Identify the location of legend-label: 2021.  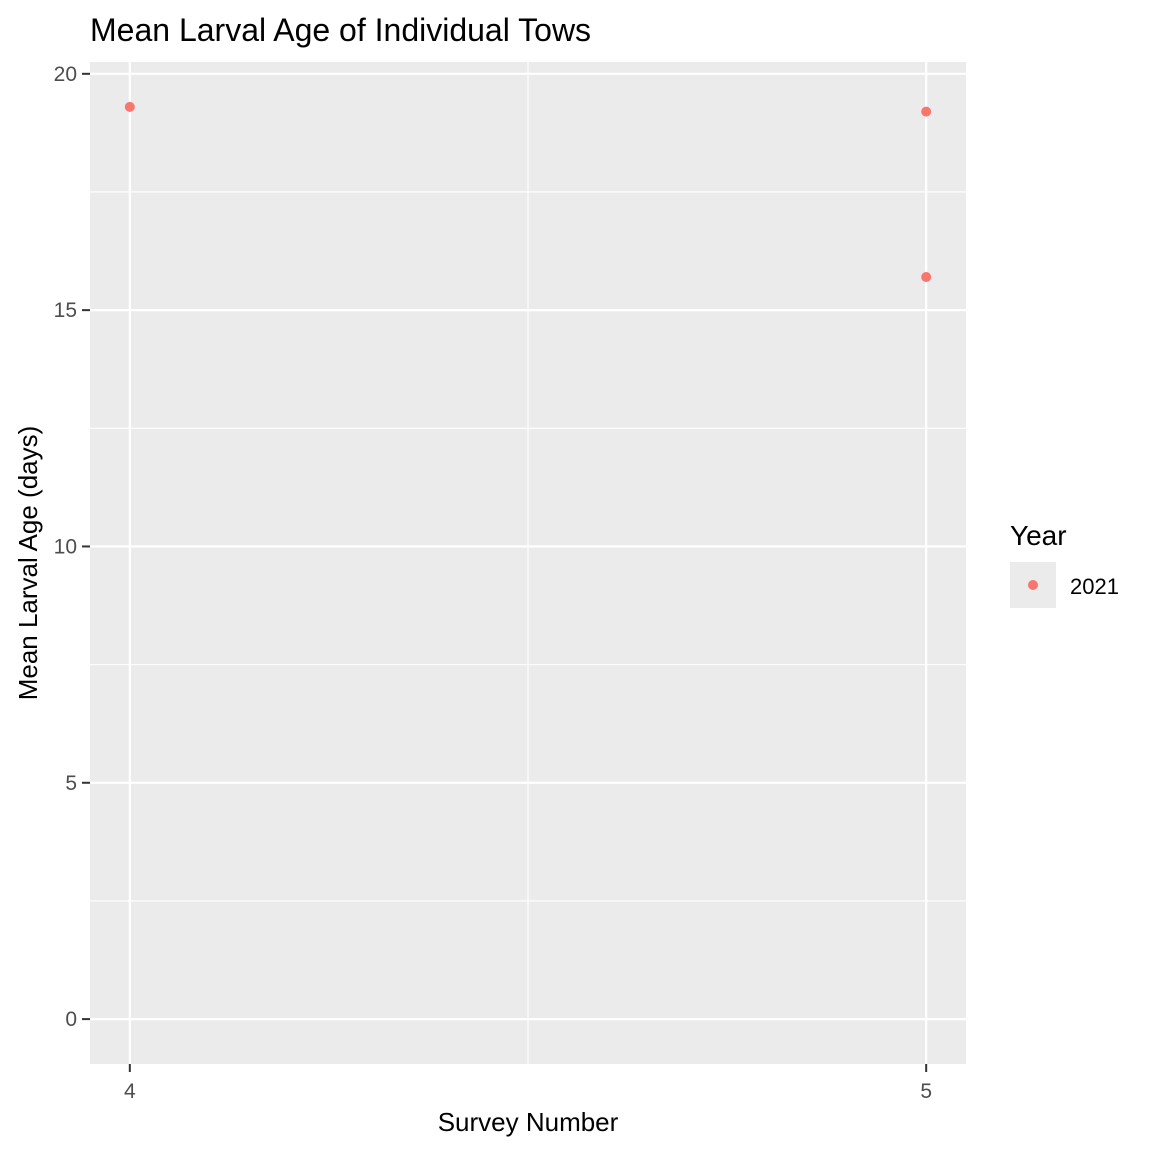
(1094, 586).